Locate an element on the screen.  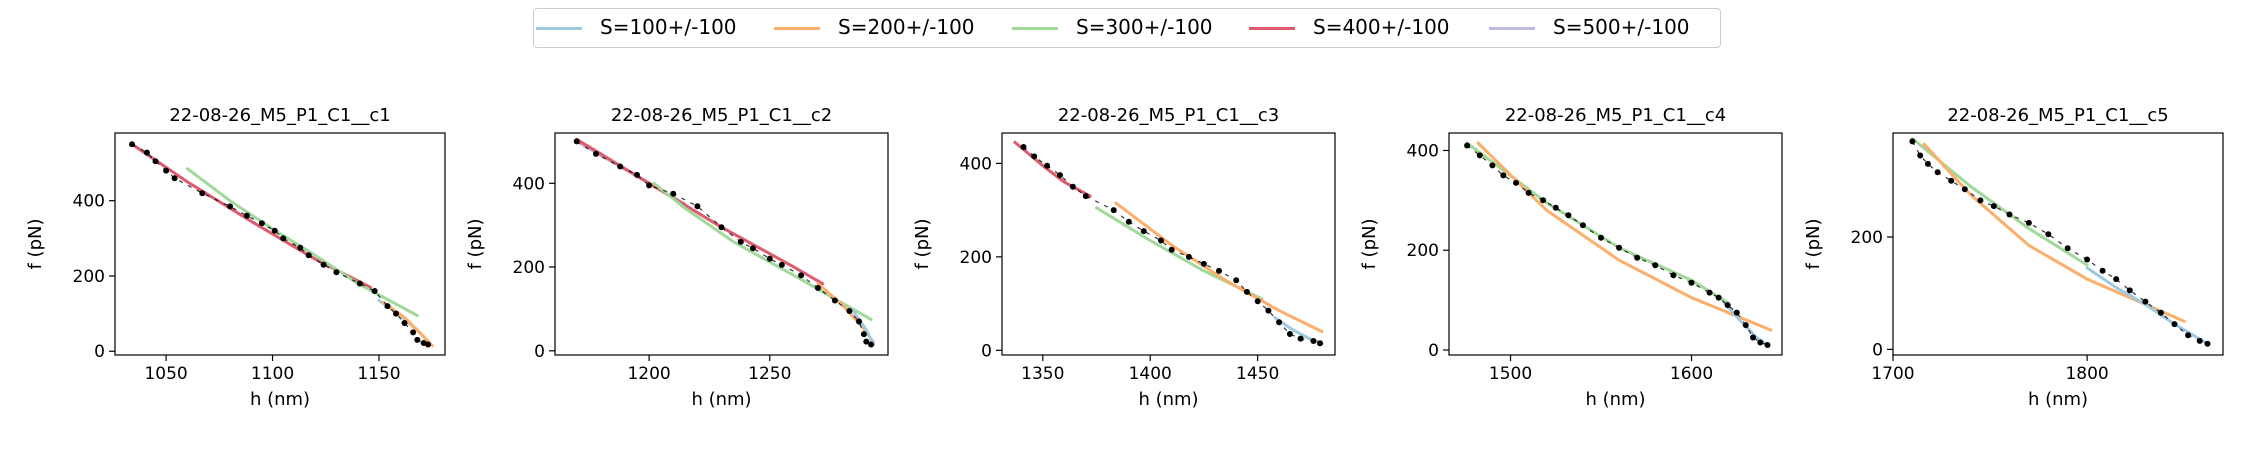
x-tick-label: 1700 is located at coordinates (1892, 374).